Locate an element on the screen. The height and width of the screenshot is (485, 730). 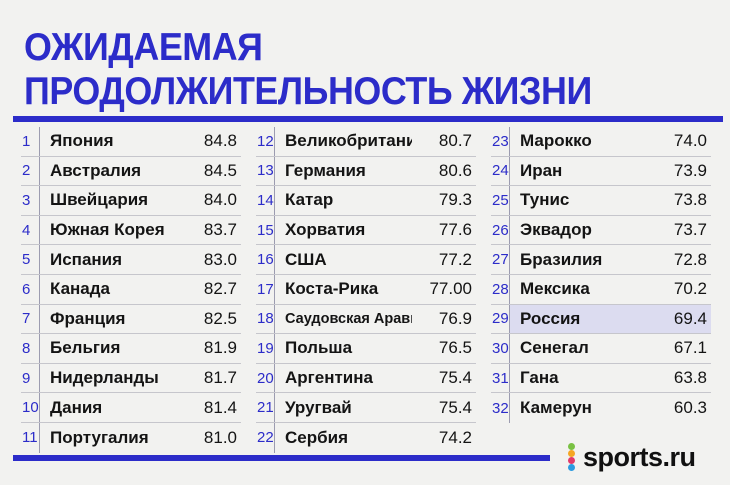
table-row: 2 Австралия 84.5 is located at coordinates (131, 171).